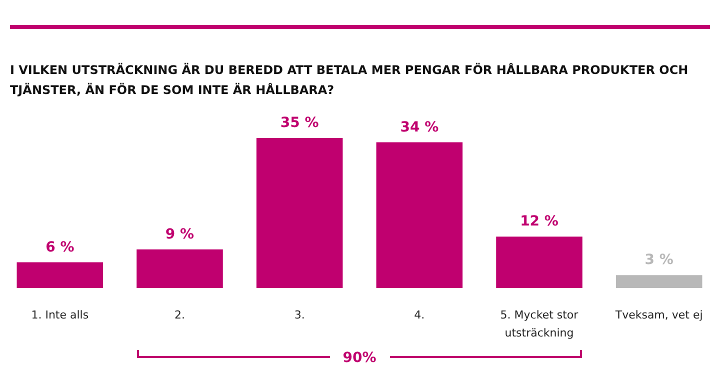 Image resolution: width=719 pixels, height=386 pixels. I want to click on x-tick-label: Tveksam, vet ej, so click(658, 315).